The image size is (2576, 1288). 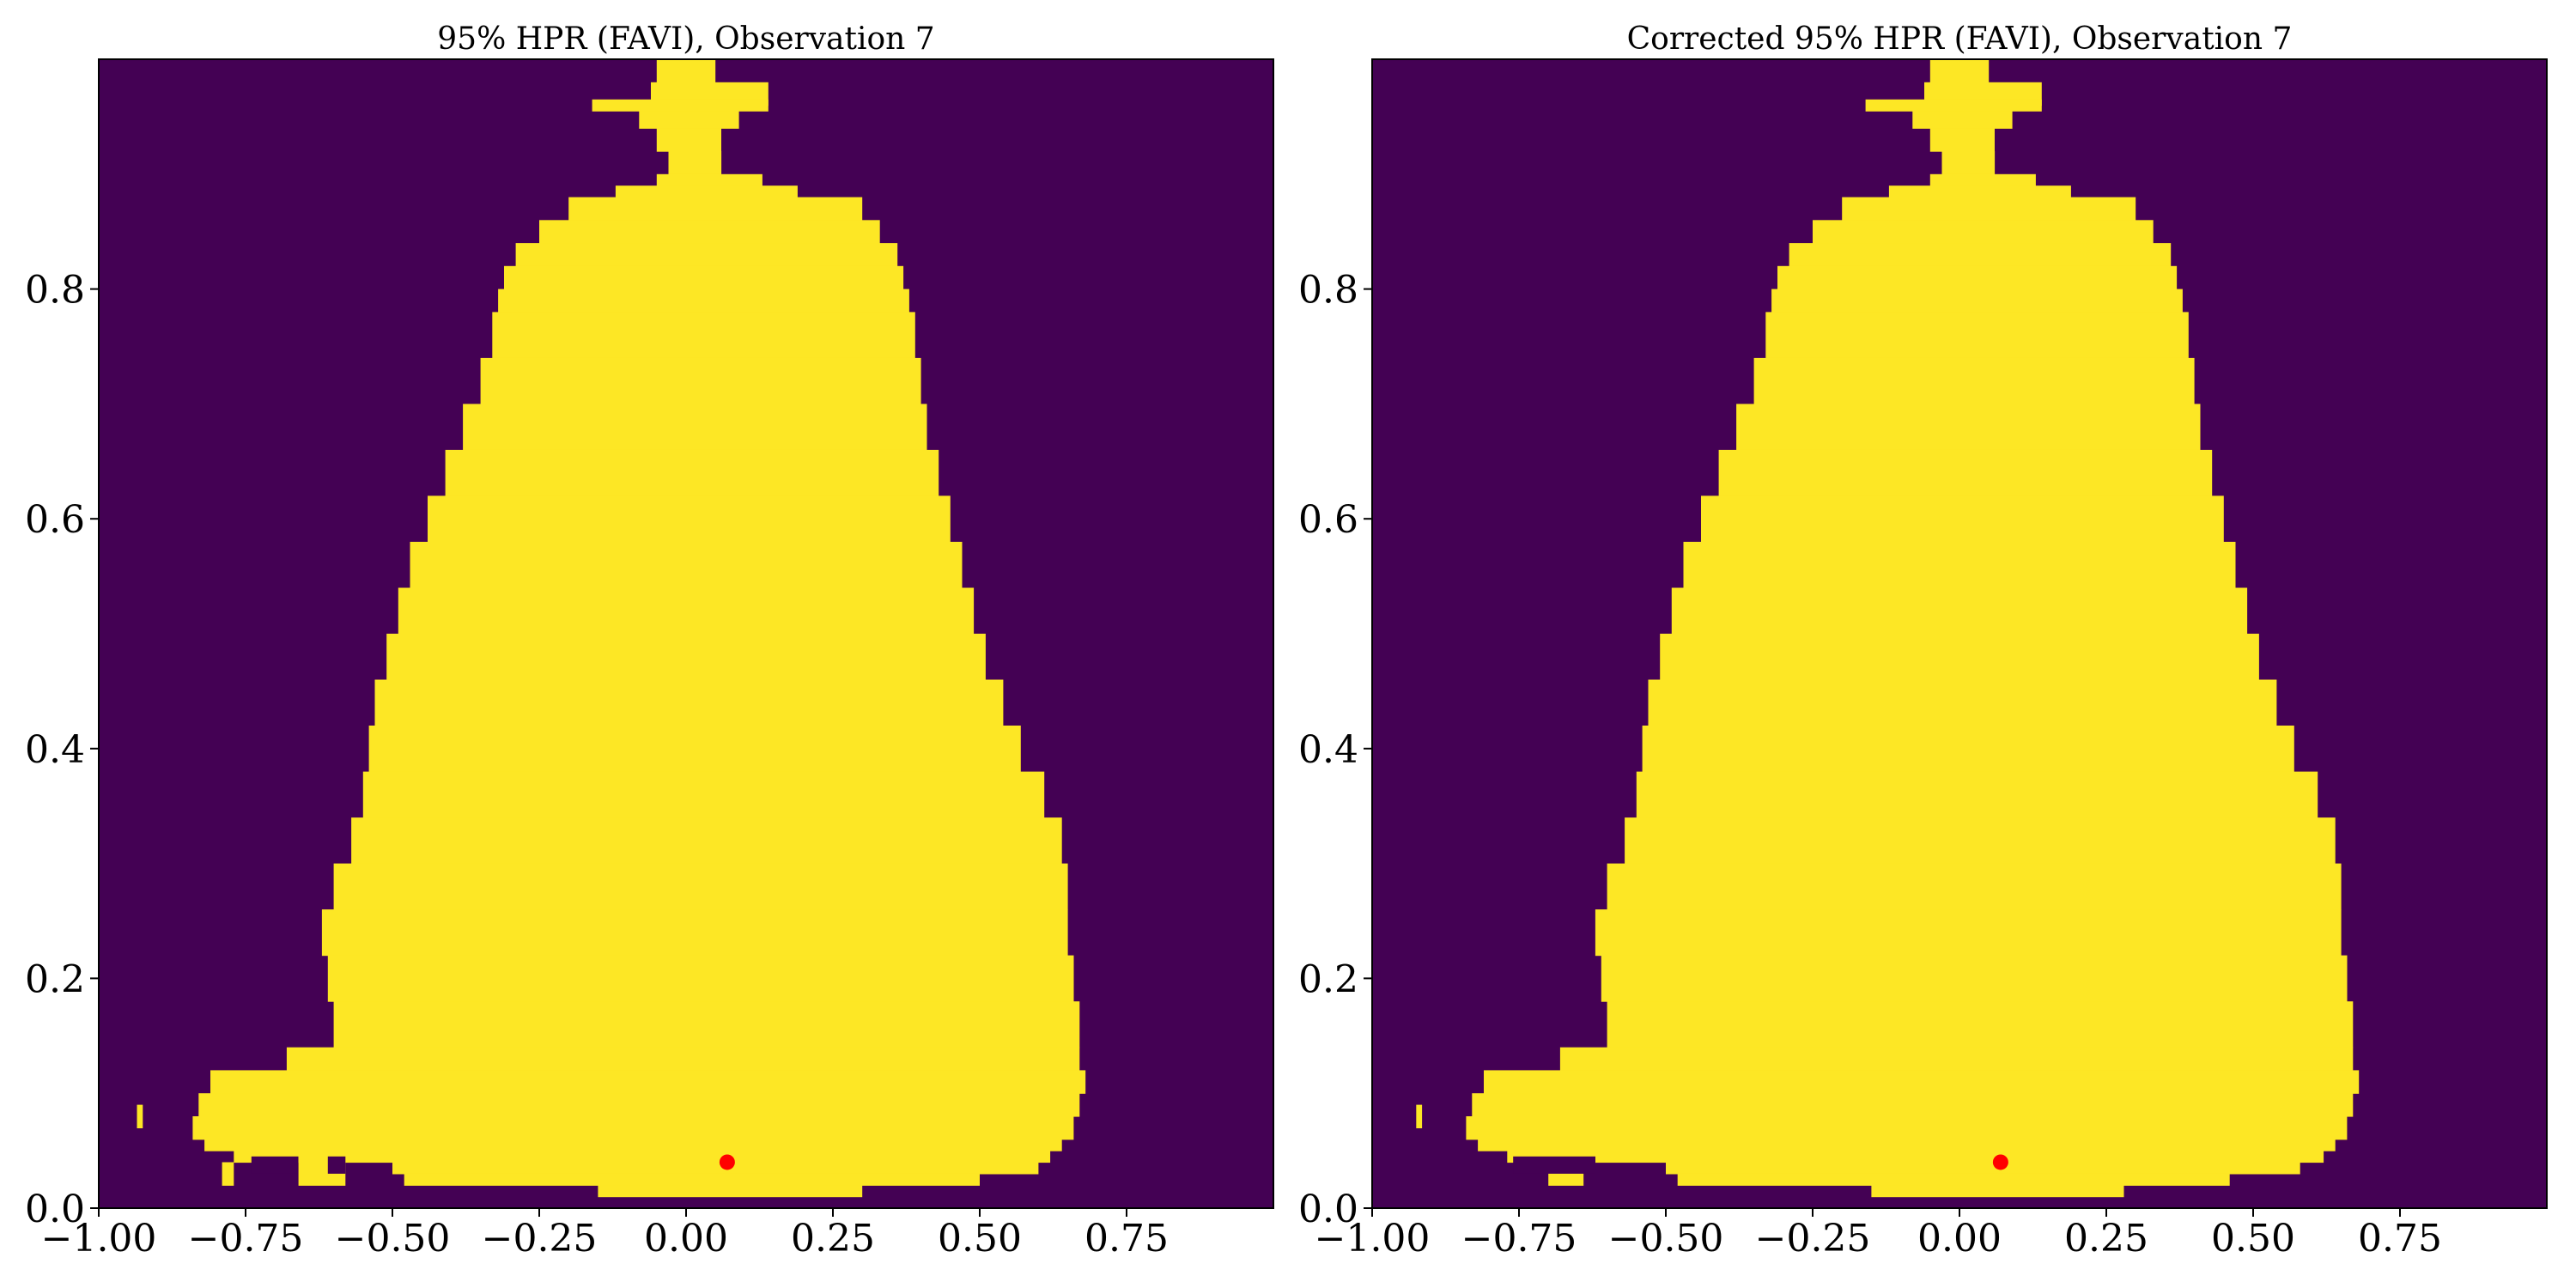 What do you see at coordinates (685, 39) in the screenshot?
I see `chart-title: 95% HPR (FAVI), Observation 7` at bounding box center [685, 39].